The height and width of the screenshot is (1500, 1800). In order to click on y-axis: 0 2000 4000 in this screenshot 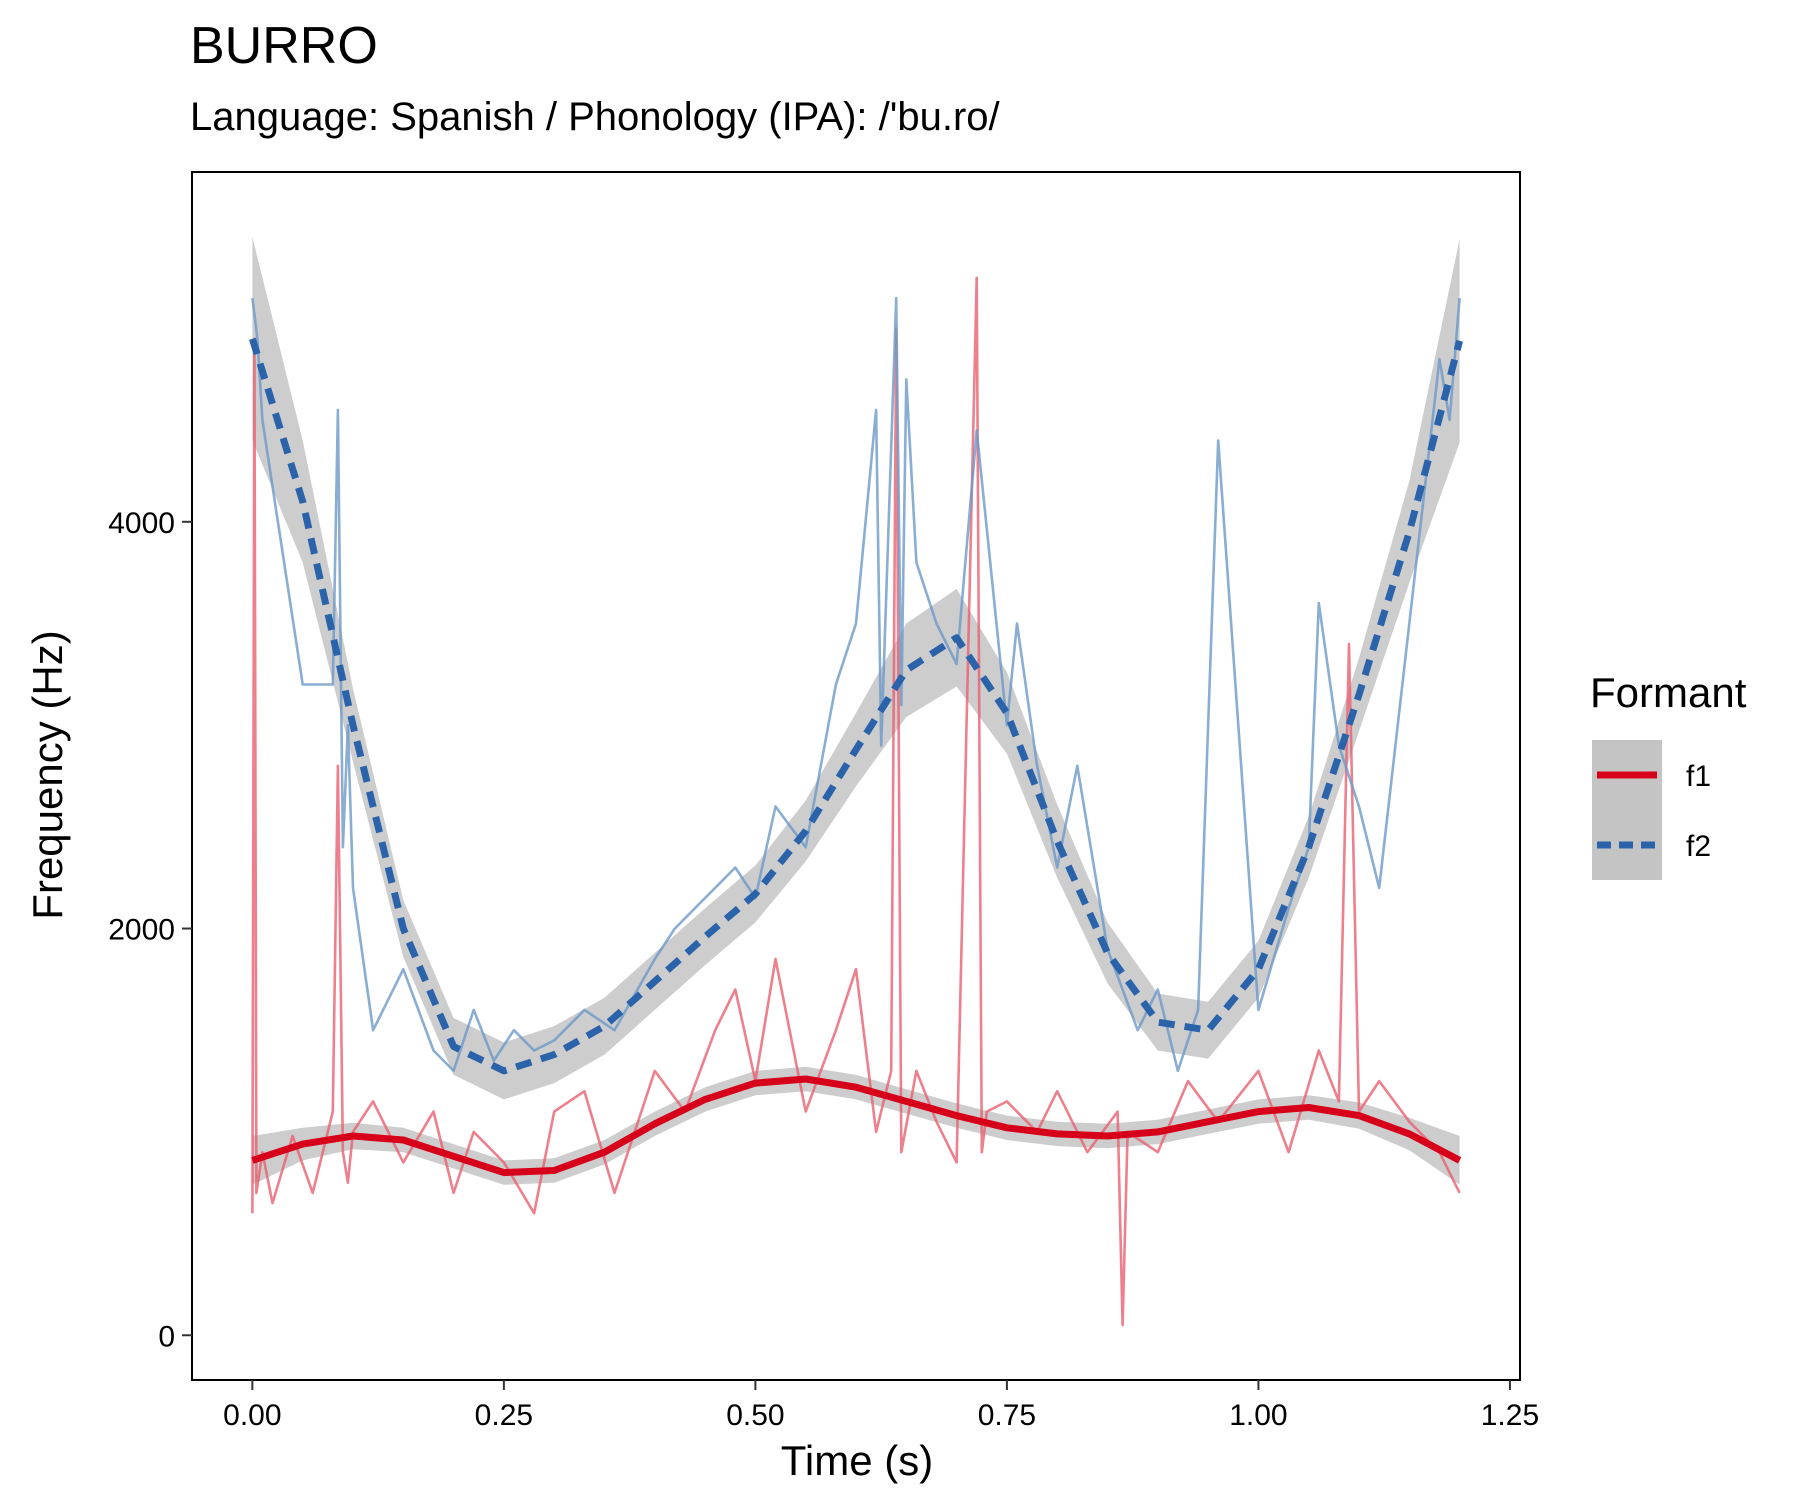, I will do `click(150, 930)`.